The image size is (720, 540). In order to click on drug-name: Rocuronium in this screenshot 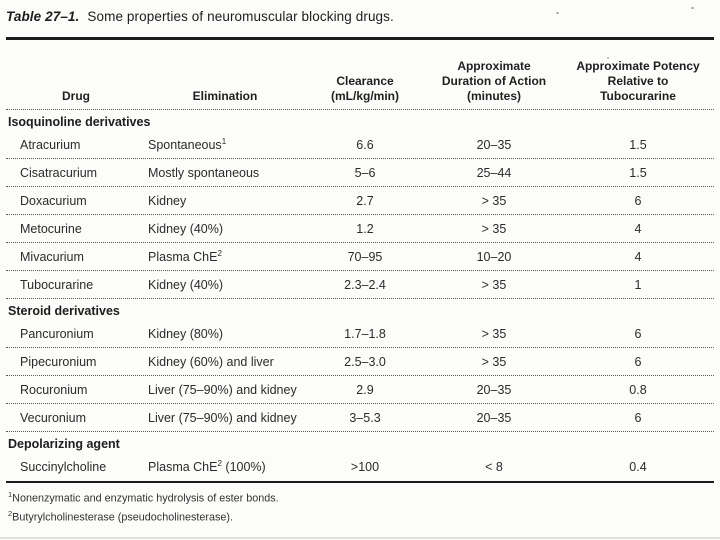, I will do `click(54, 389)`.